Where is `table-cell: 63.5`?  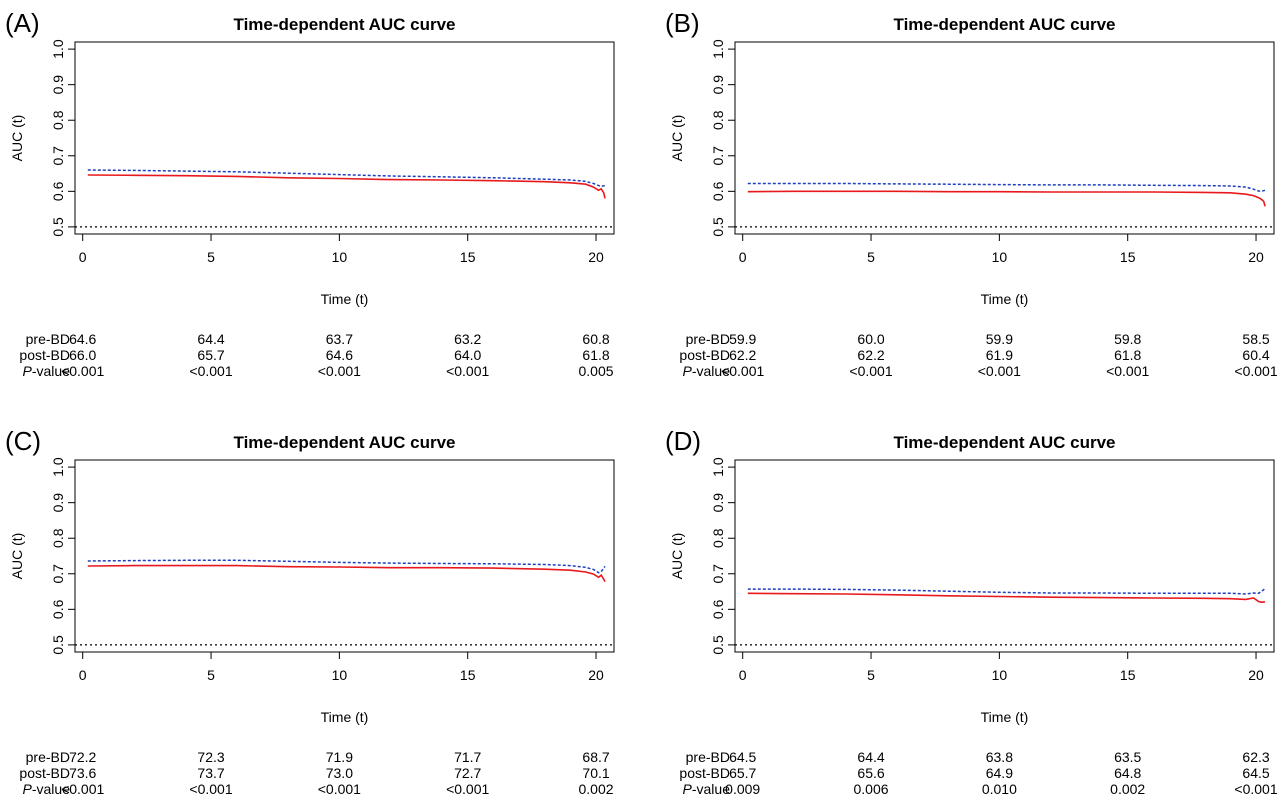 table-cell: 63.5 is located at coordinates (1127, 757).